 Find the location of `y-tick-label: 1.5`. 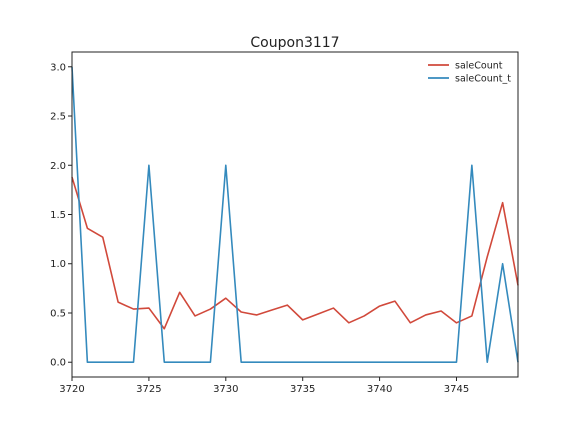

y-tick-label: 1.5 is located at coordinates (58, 215).